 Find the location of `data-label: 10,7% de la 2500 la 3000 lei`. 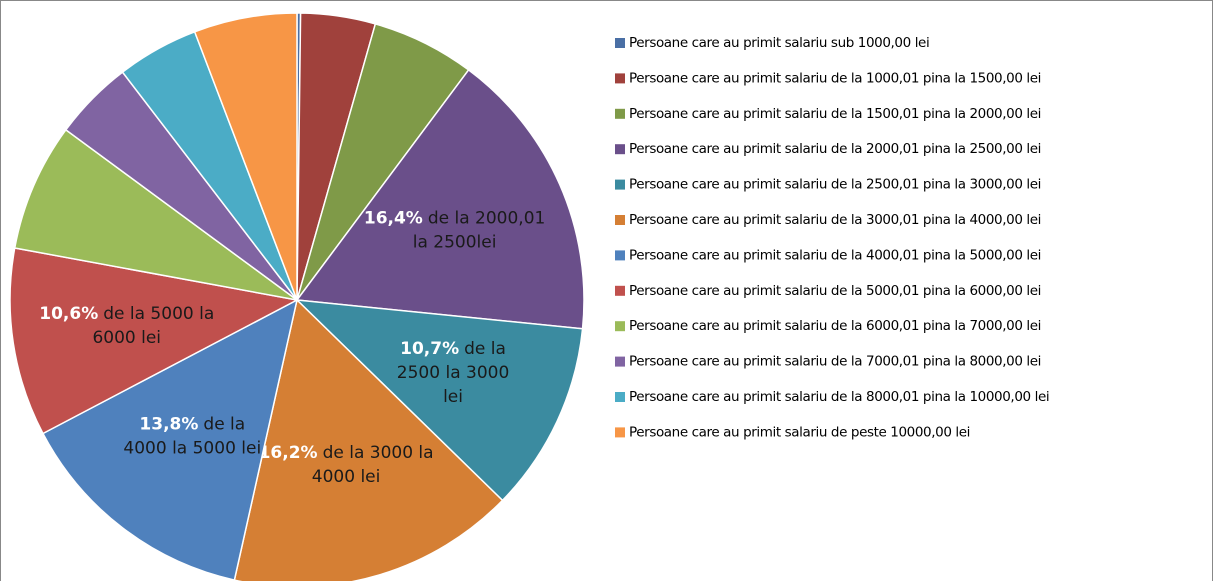

data-label: 10,7% de la 2500 la 3000 lei is located at coordinates (453, 373).